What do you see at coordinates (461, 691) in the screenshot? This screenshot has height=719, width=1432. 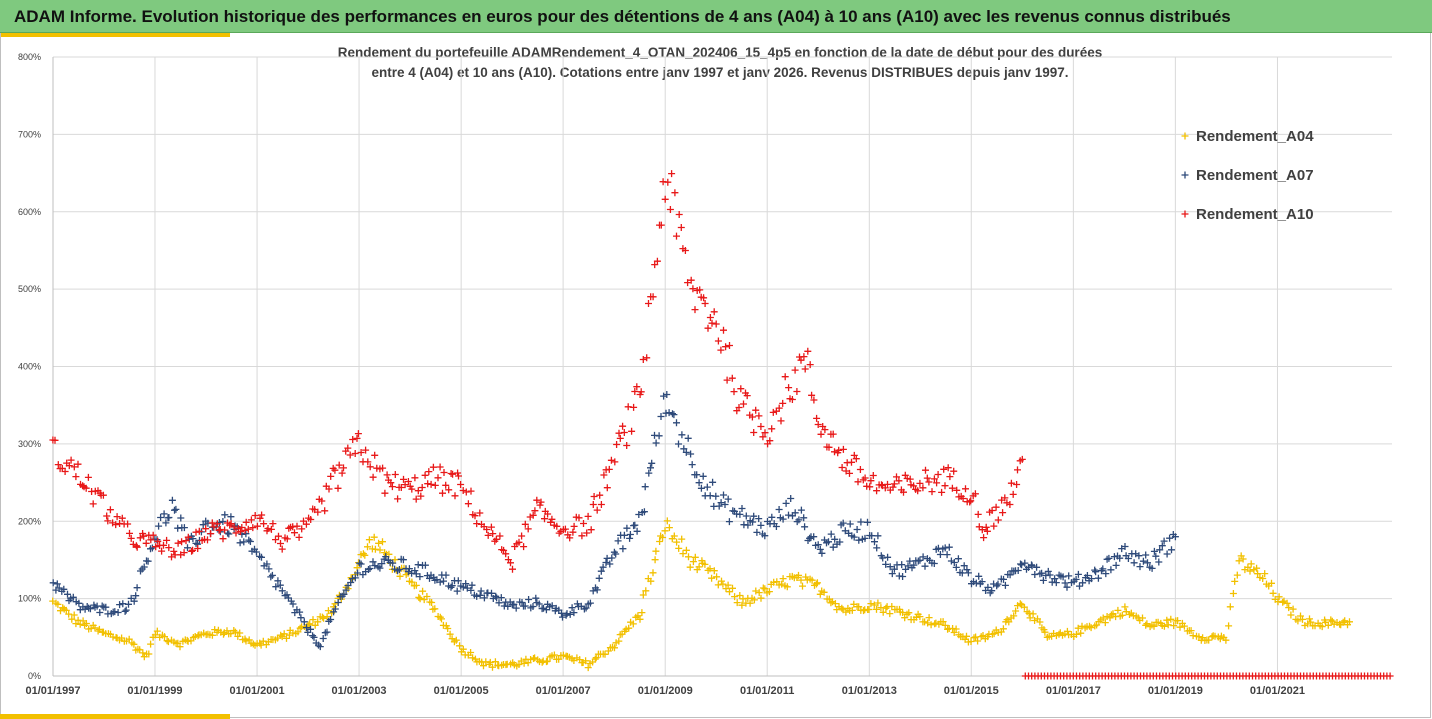 I see `x-tick-label: 01/01/2005` at bounding box center [461, 691].